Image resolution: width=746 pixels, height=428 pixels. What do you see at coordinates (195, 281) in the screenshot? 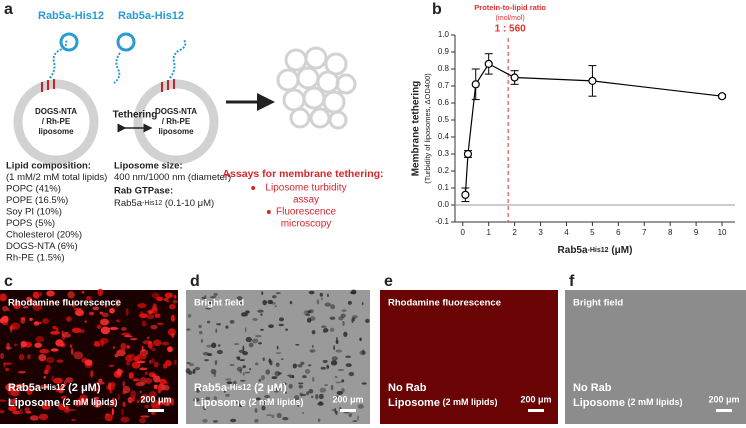
I see `panel-label: d` at bounding box center [195, 281].